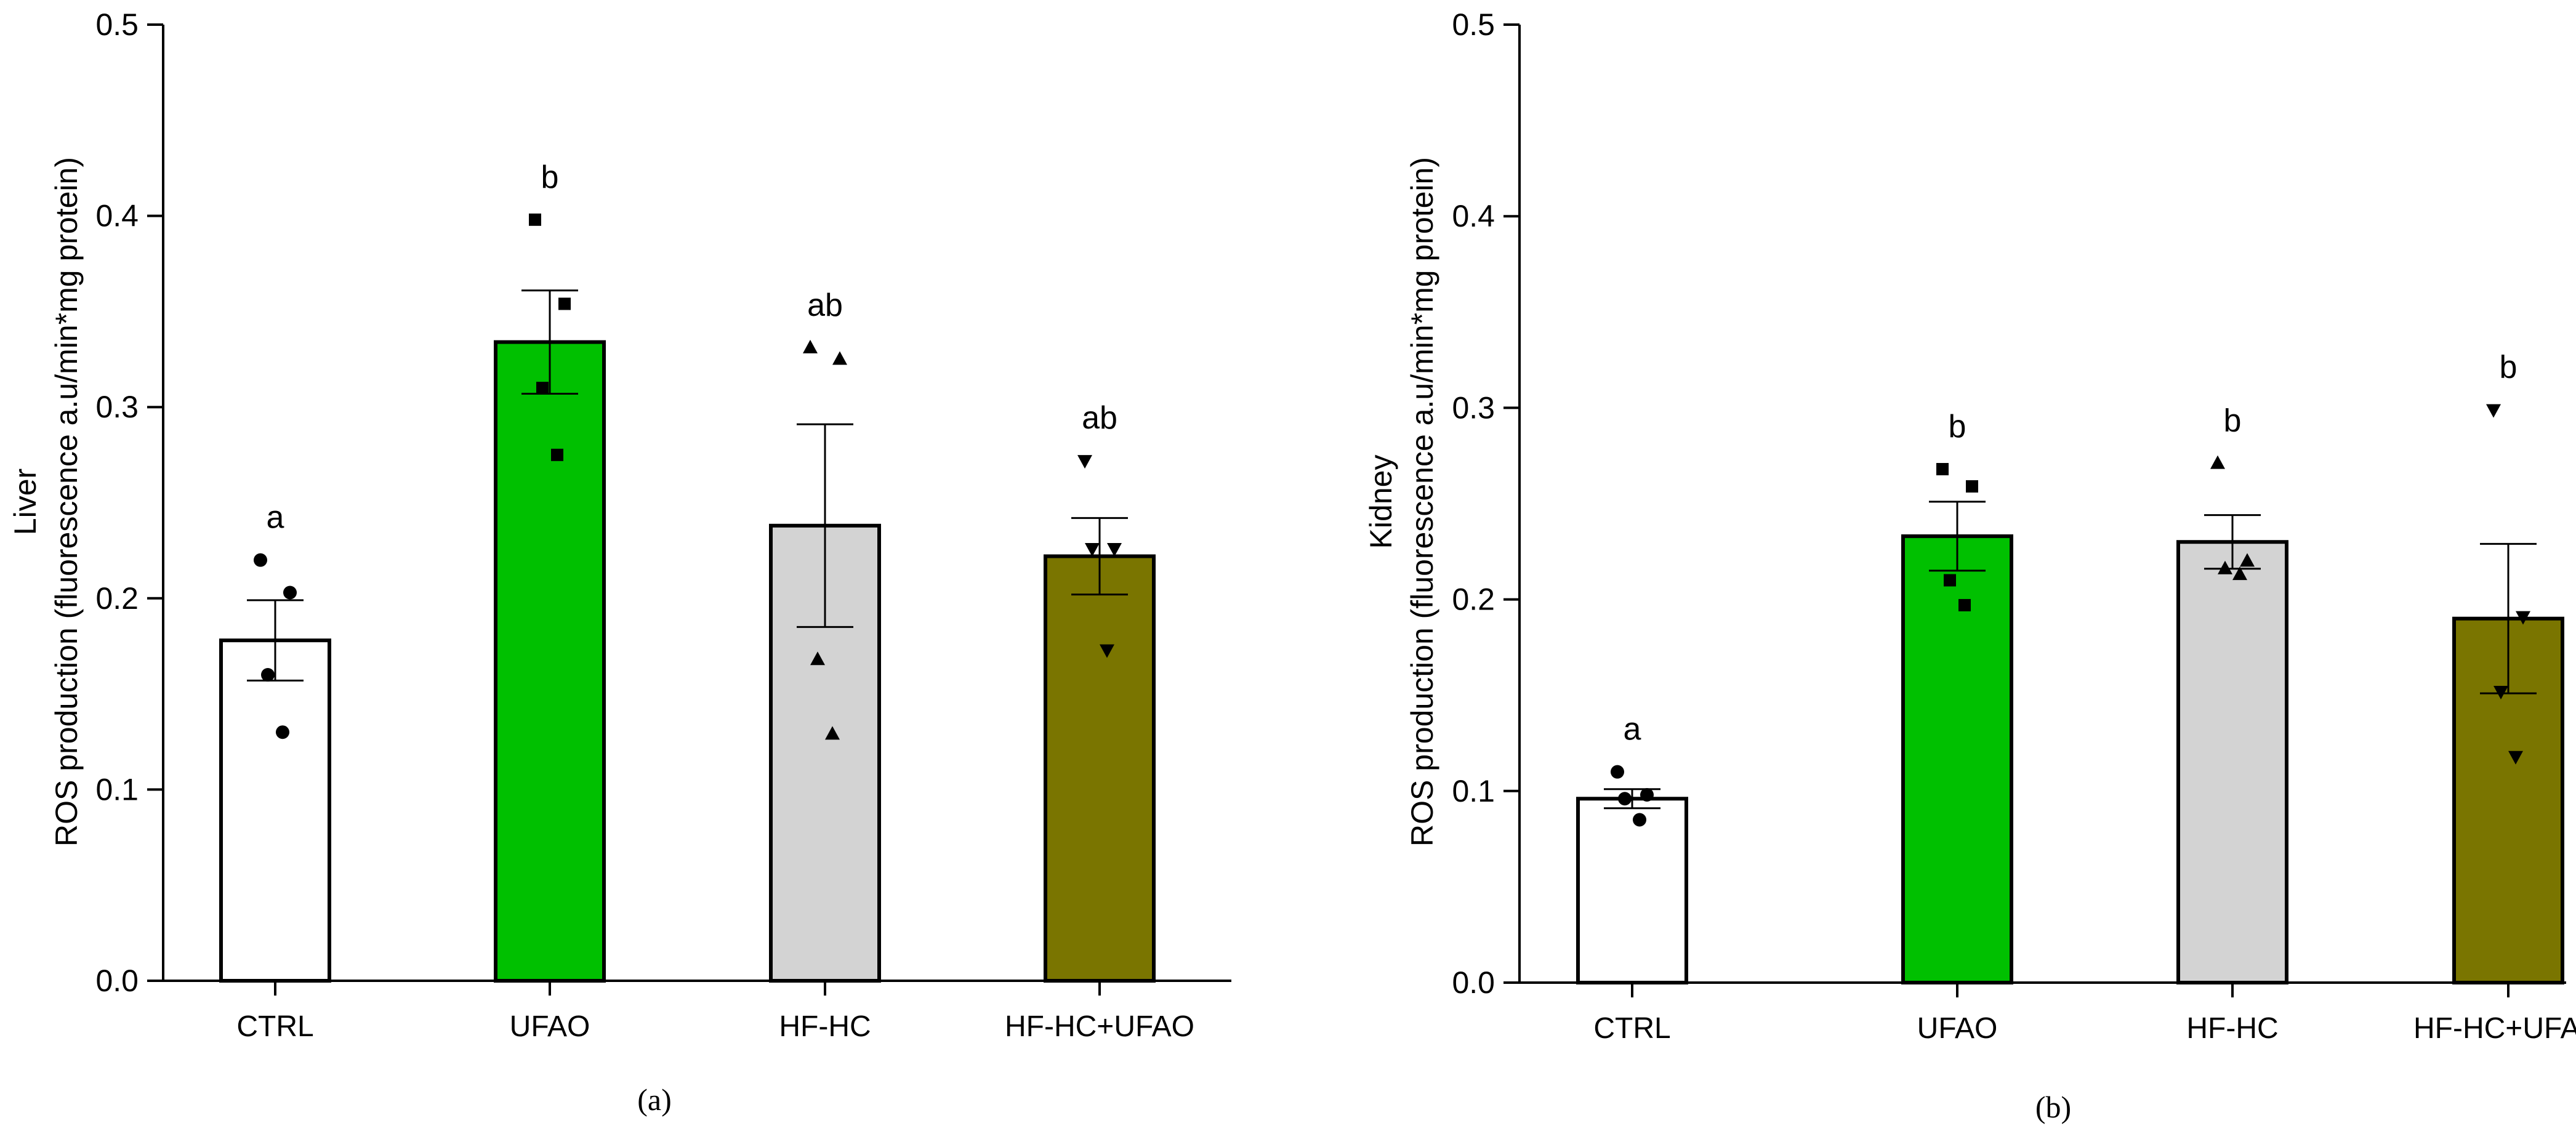 The width and height of the screenshot is (2576, 1139). What do you see at coordinates (2053, 1107) in the screenshot?
I see `panel-caption: (b)` at bounding box center [2053, 1107].